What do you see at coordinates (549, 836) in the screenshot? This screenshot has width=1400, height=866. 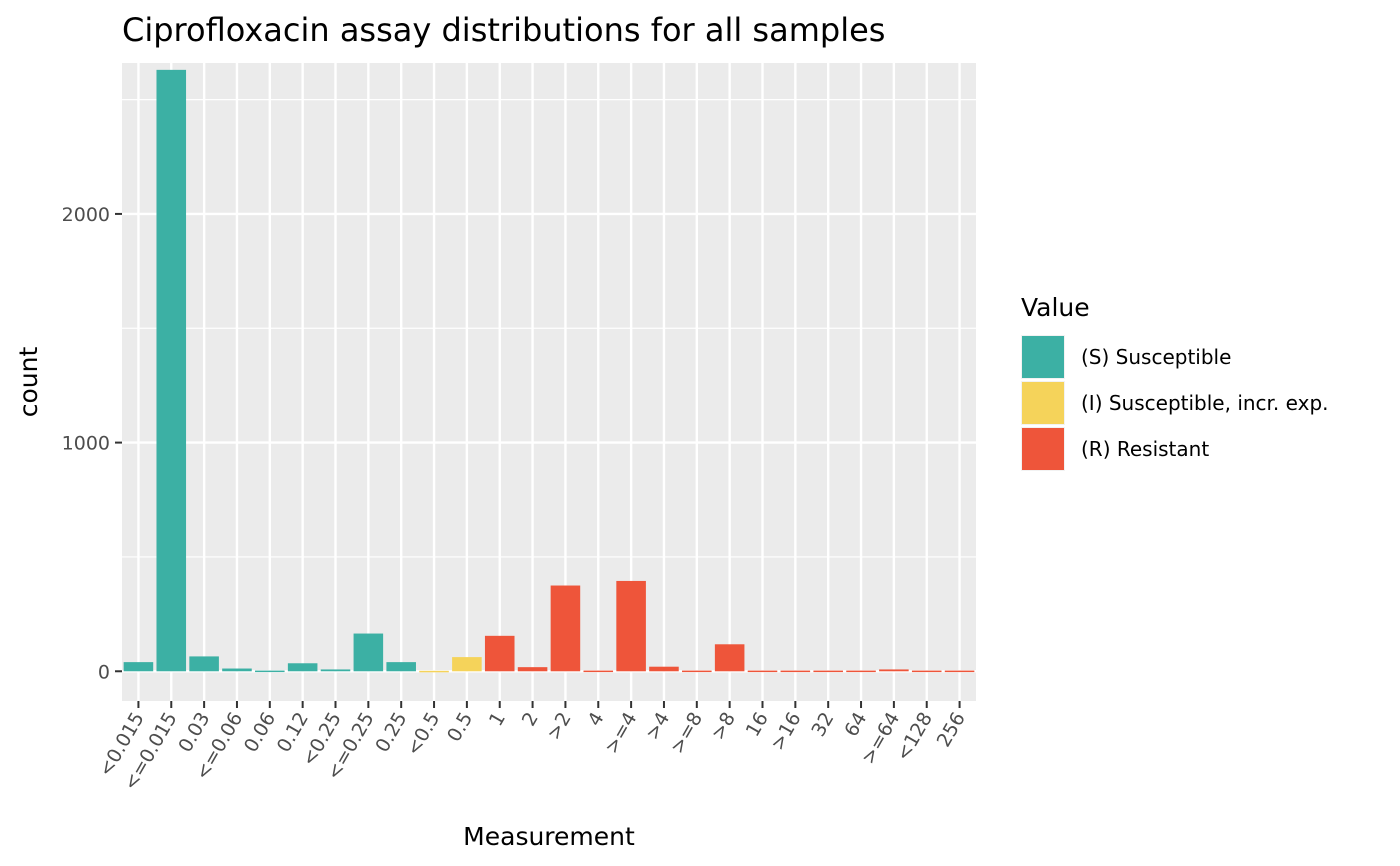 I see `x-axis-title: Measurement` at bounding box center [549, 836].